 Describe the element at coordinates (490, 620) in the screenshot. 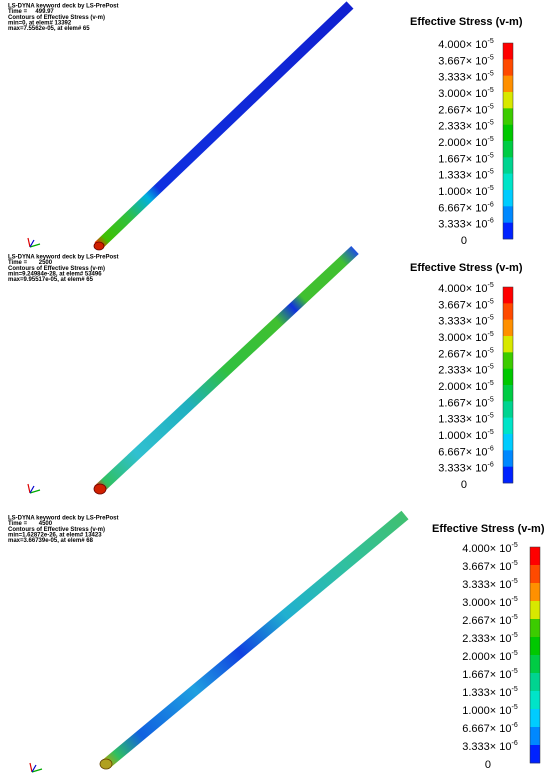

I see `legend-label: 2.667× 10⁻⁵` at that location.